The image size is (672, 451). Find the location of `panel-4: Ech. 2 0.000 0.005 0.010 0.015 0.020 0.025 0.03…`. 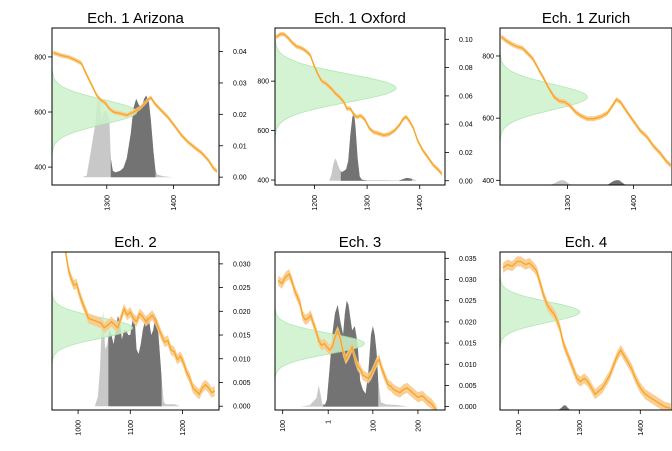

panel-4: Ech. 2 0.000 0.005 0.010 0.015 0.020 0.025 0.03… is located at coordinates (151, 335).